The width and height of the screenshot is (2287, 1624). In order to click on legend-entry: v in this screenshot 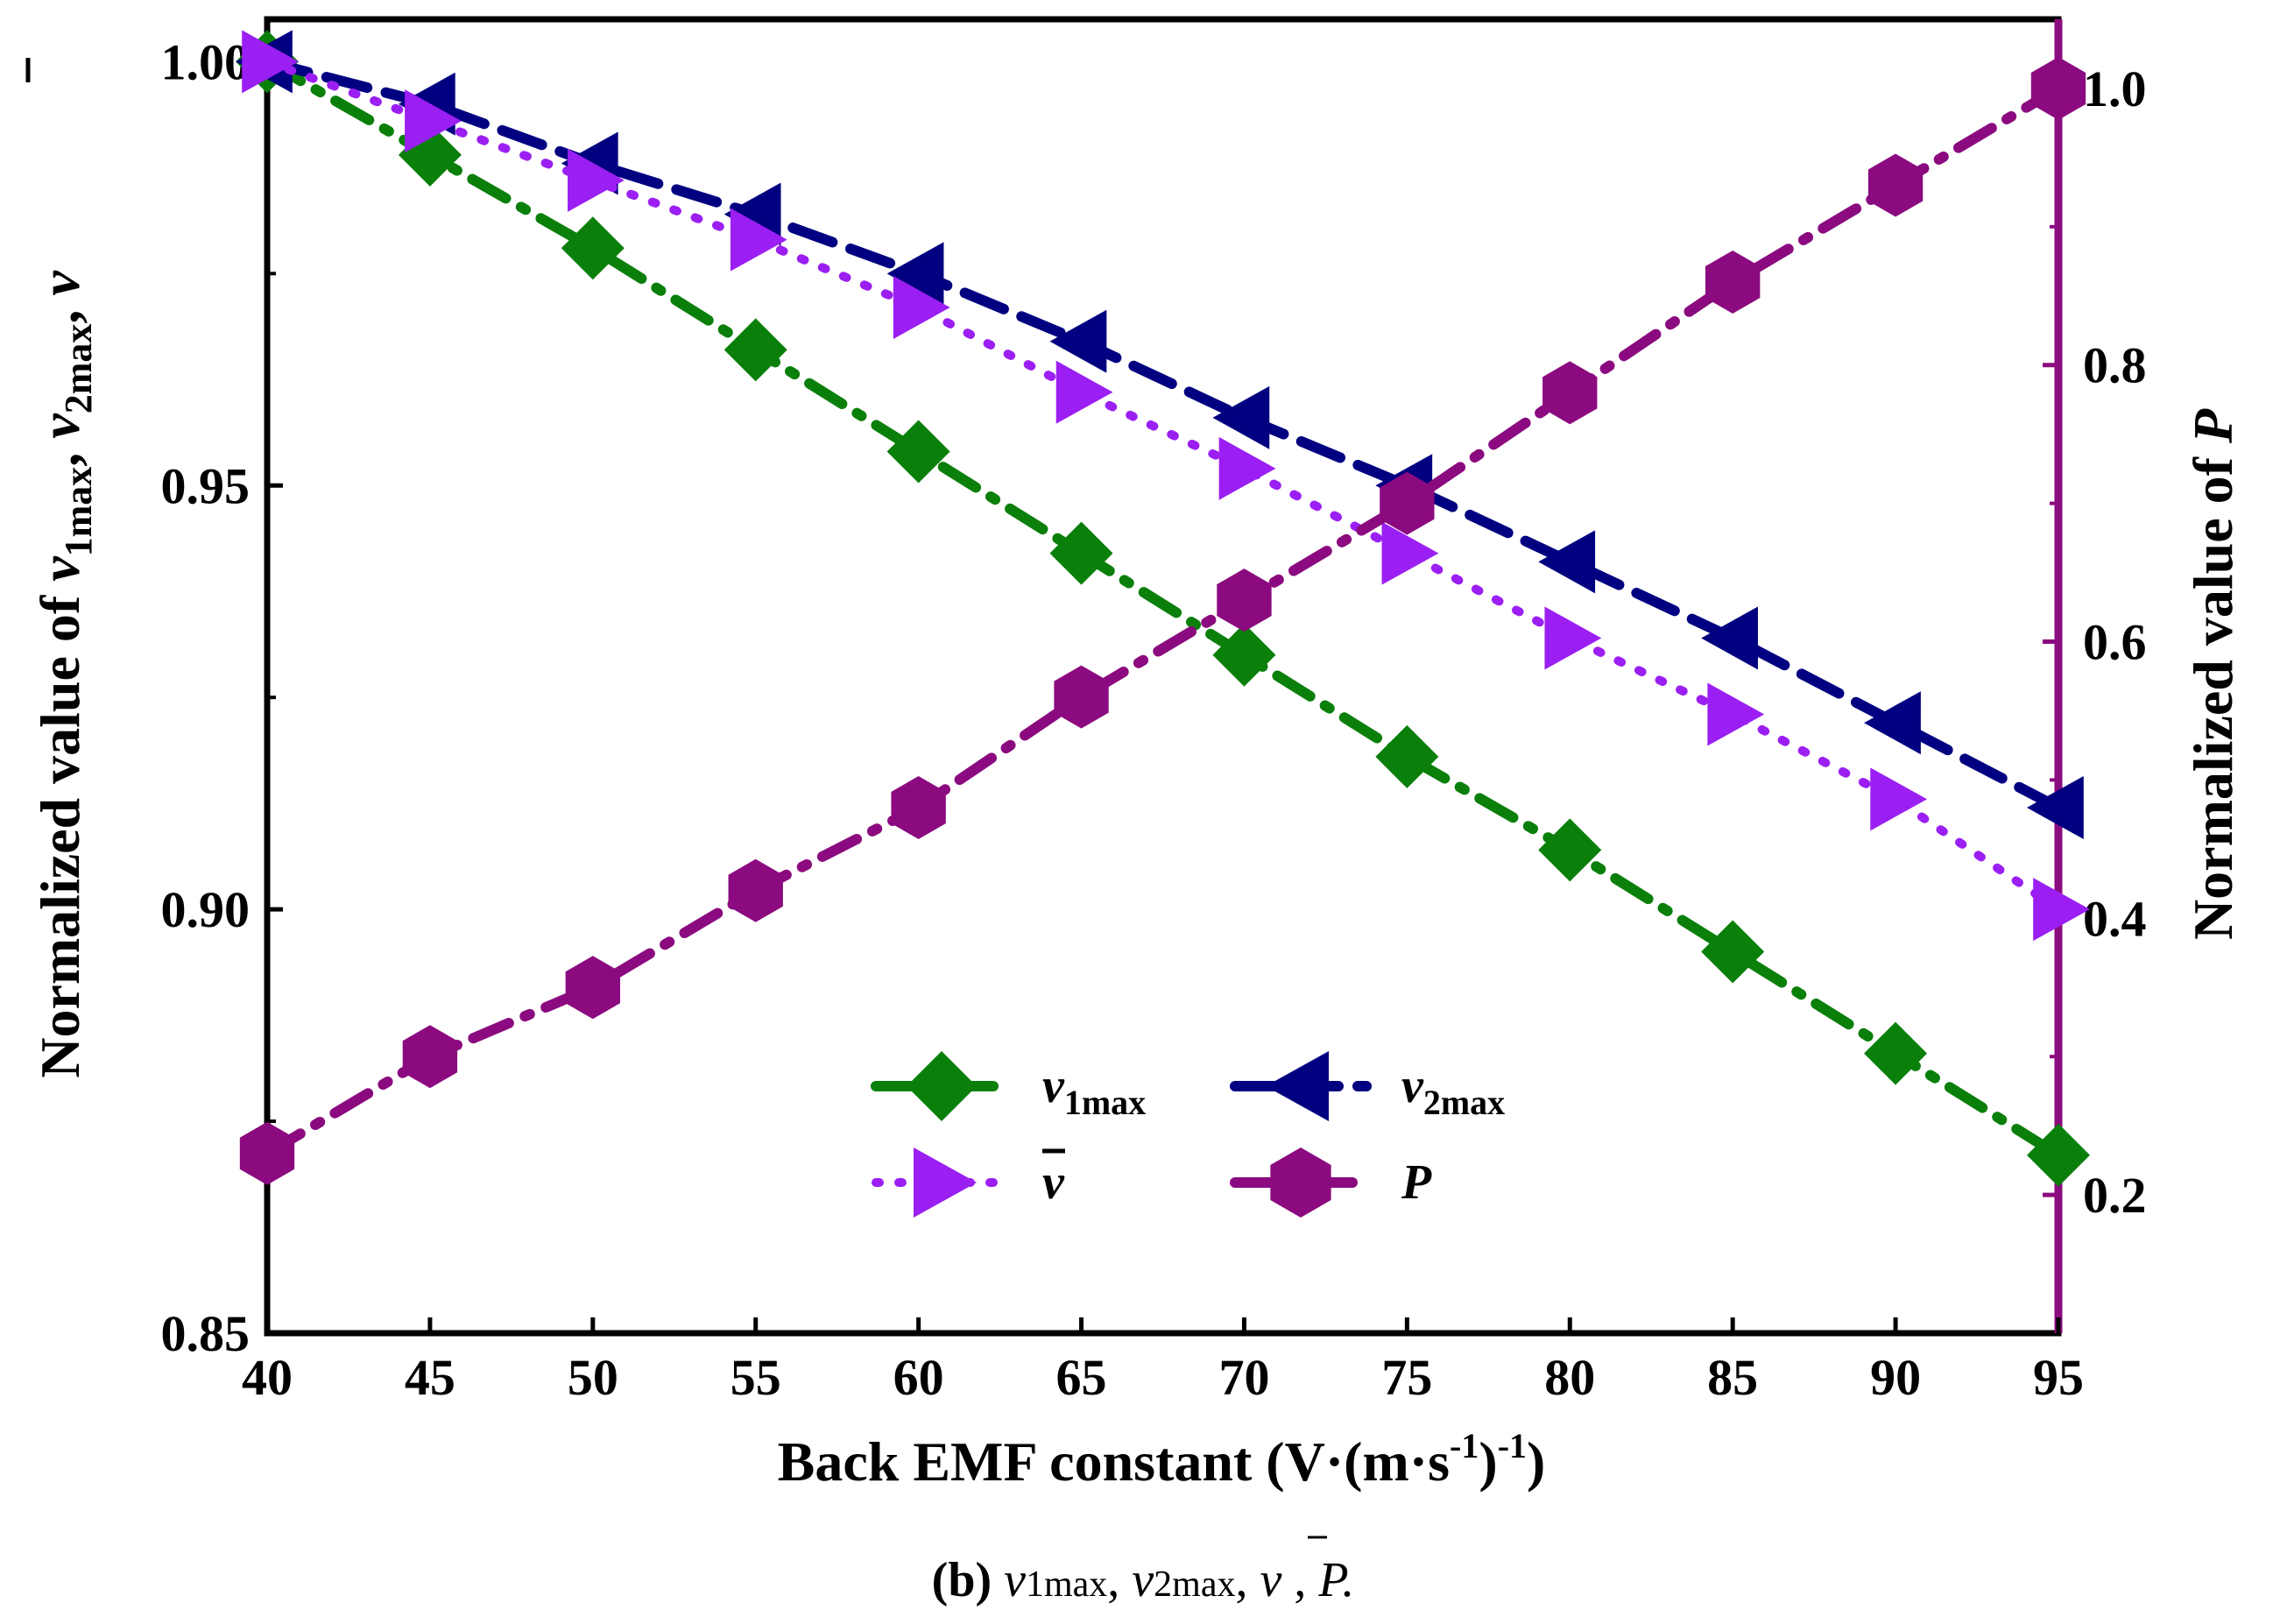, I will do `click(968, 1182)`.